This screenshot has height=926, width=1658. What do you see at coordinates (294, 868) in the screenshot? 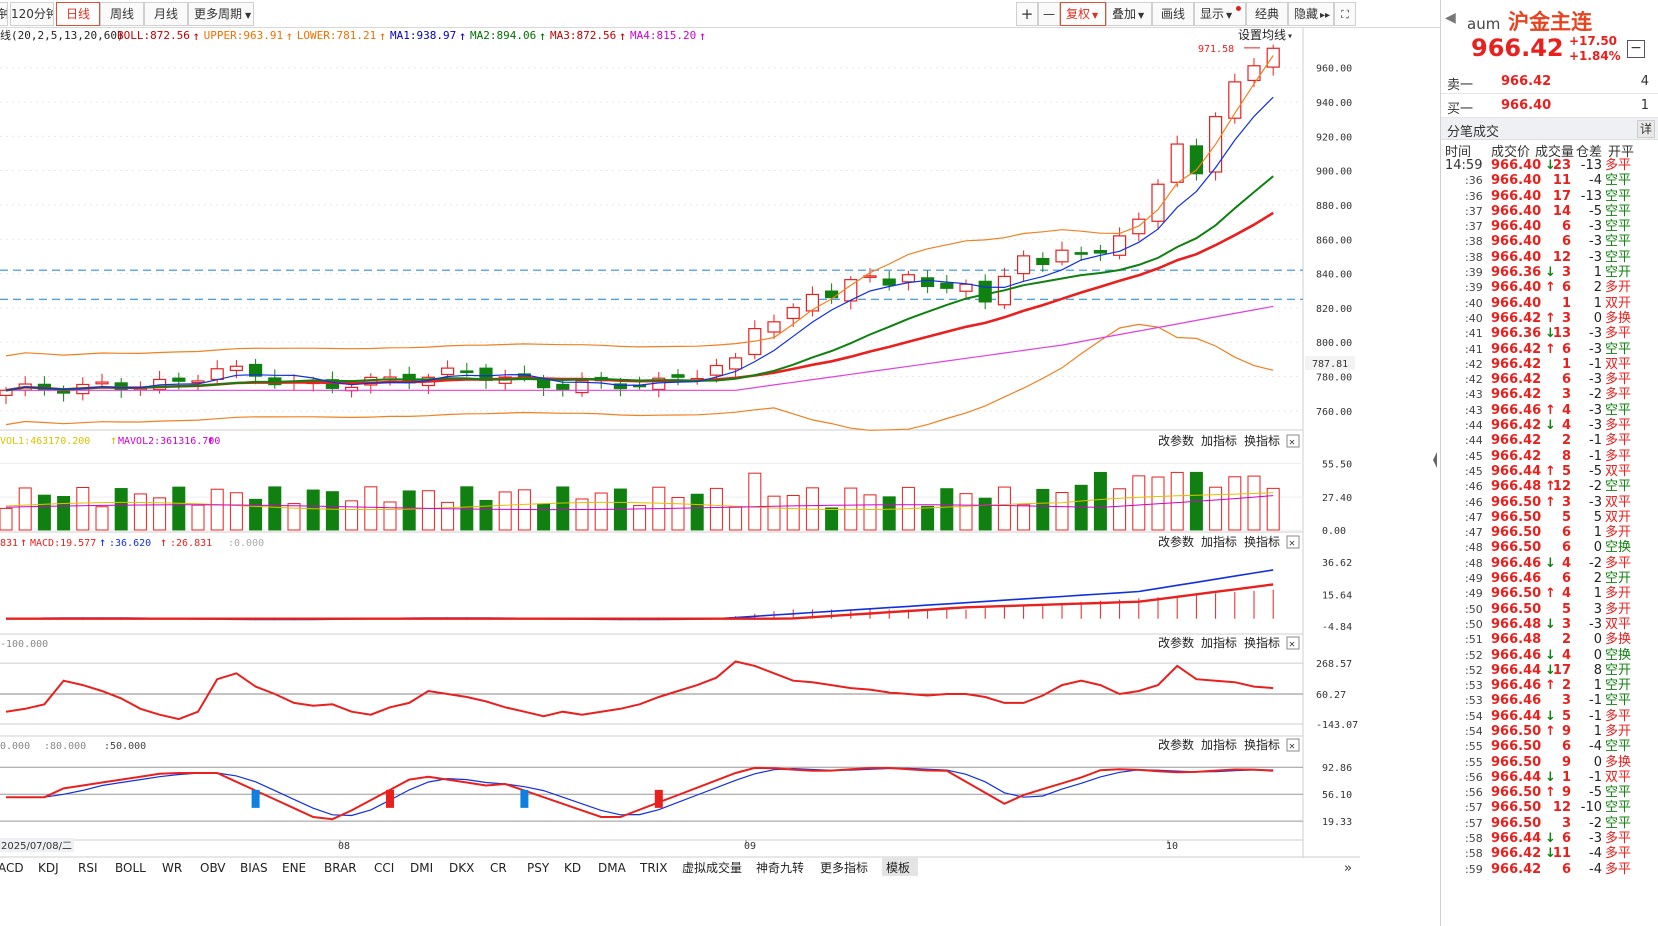
I see `indicator-tab-ene: ENE` at bounding box center [294, 868].